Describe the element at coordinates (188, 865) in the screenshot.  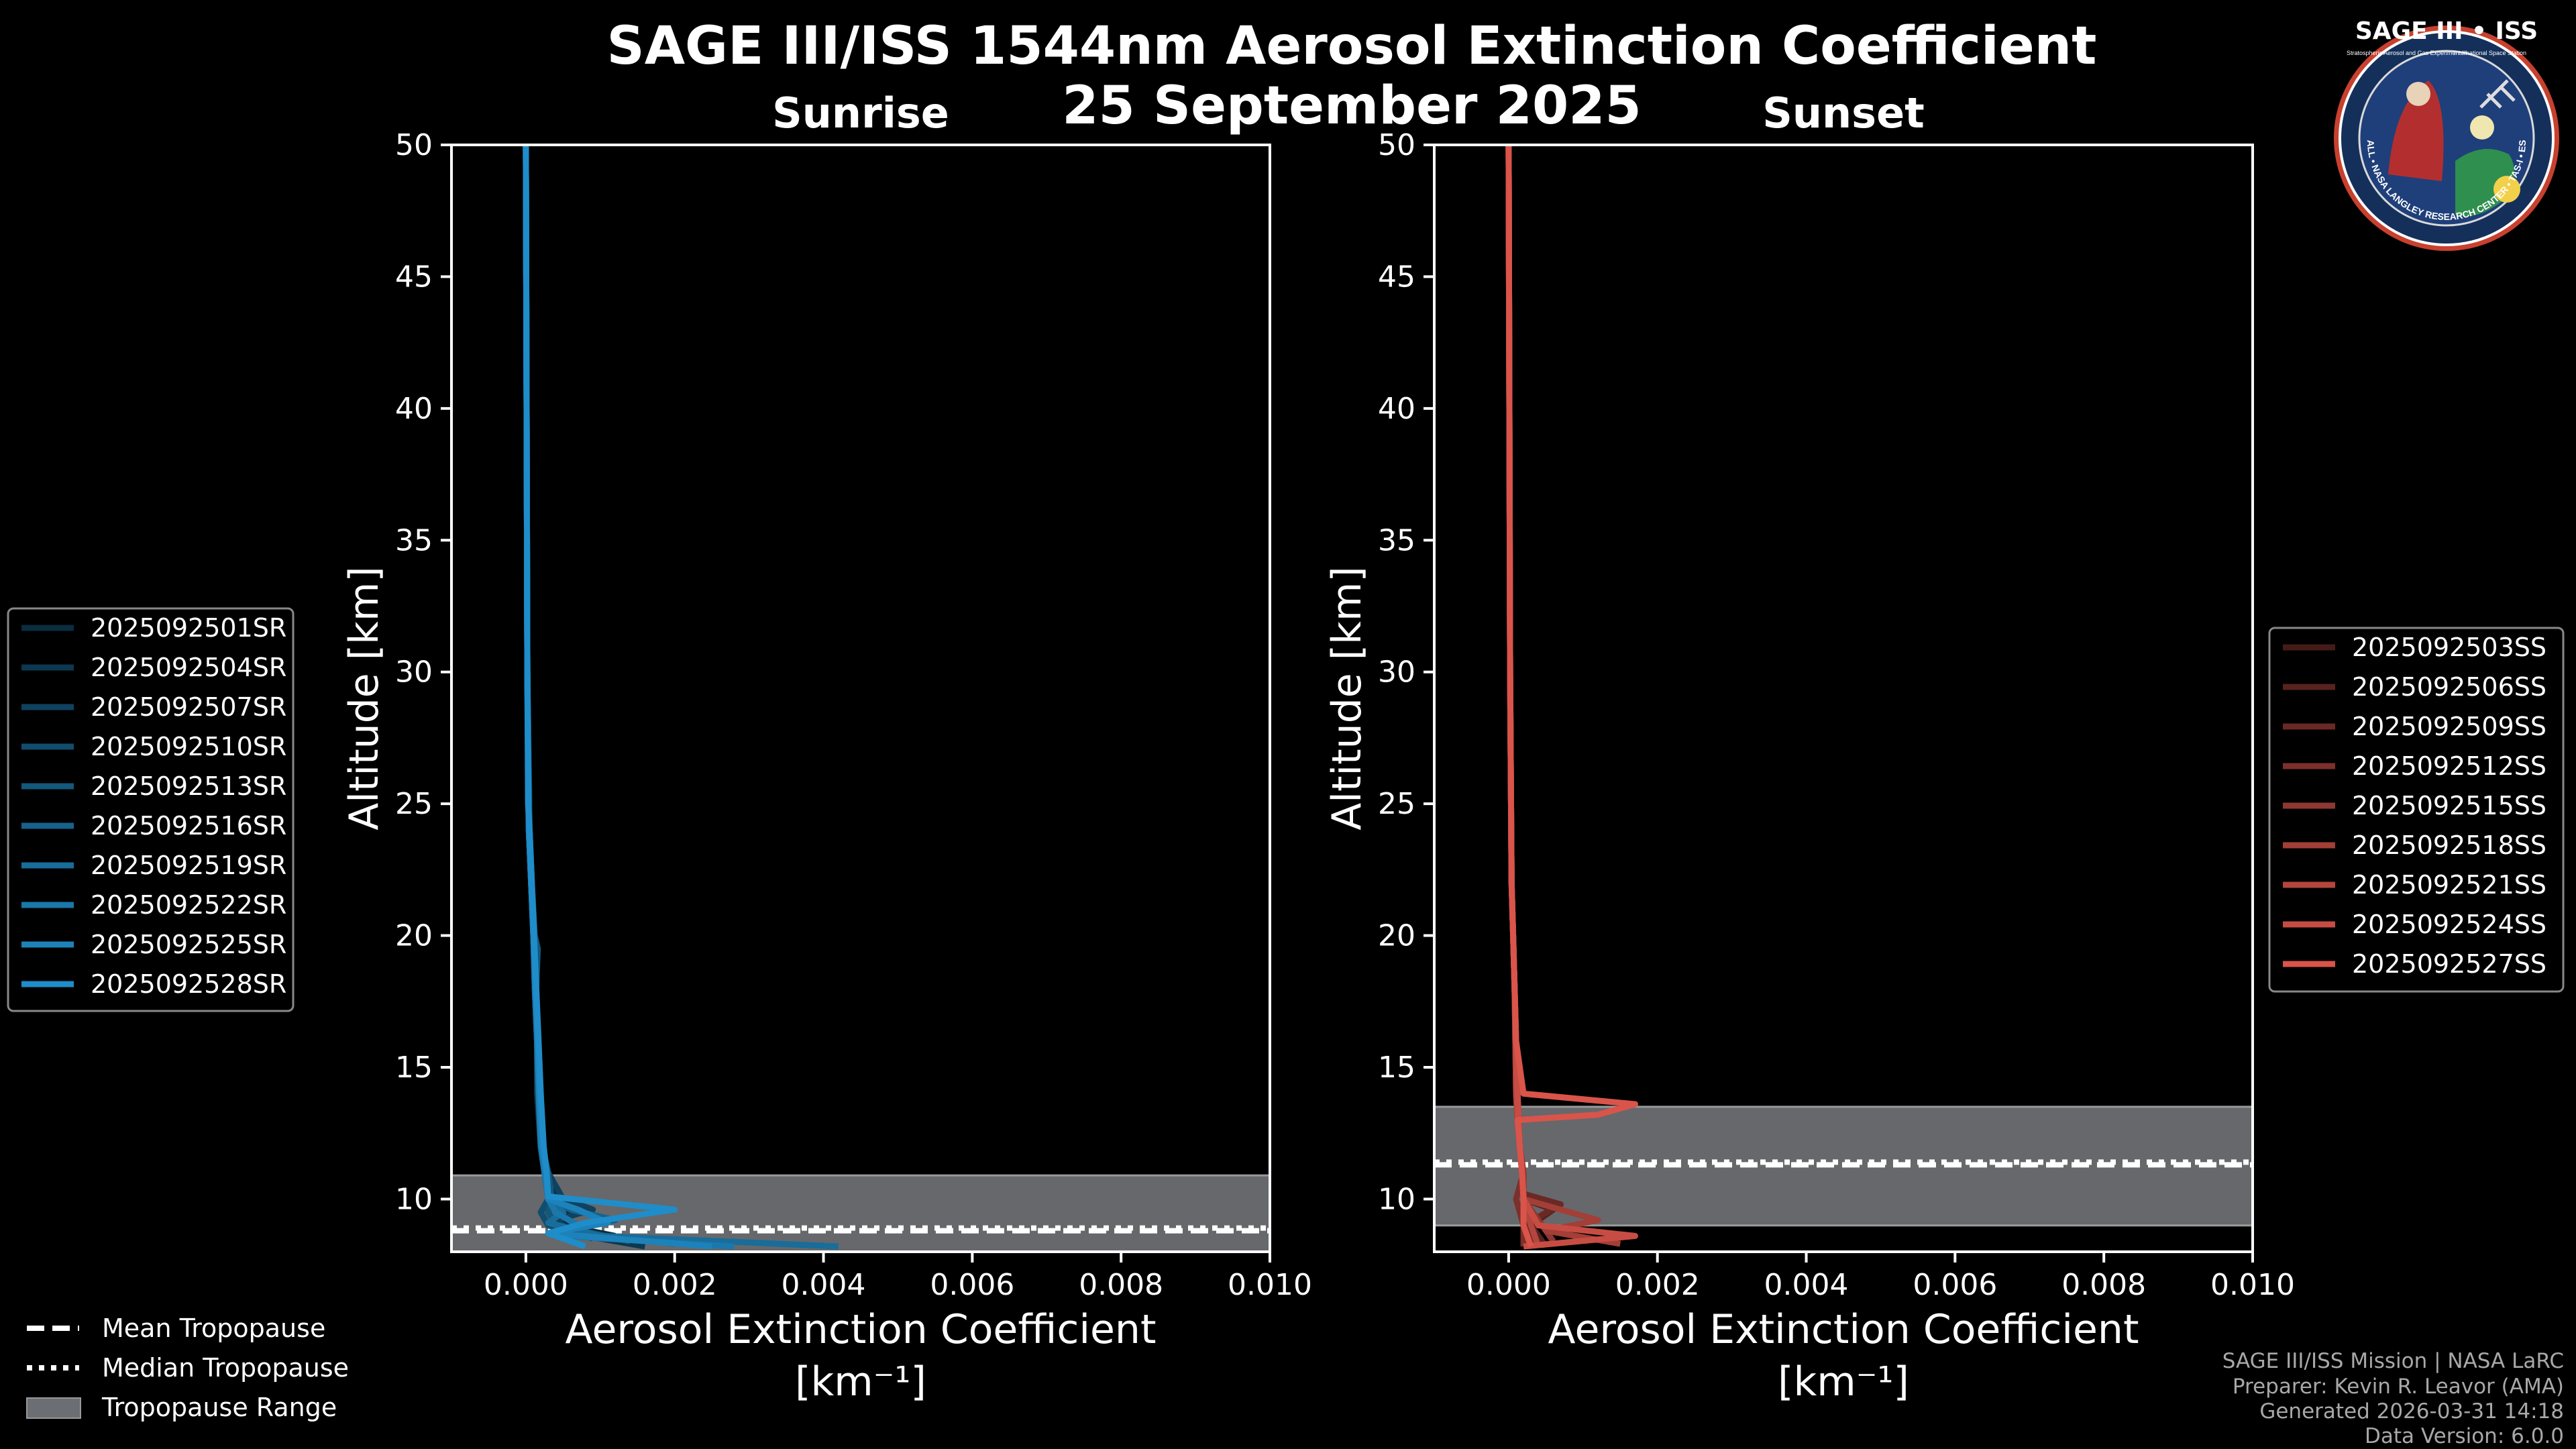
I see `legend-label: 2025092519SR` at that location.